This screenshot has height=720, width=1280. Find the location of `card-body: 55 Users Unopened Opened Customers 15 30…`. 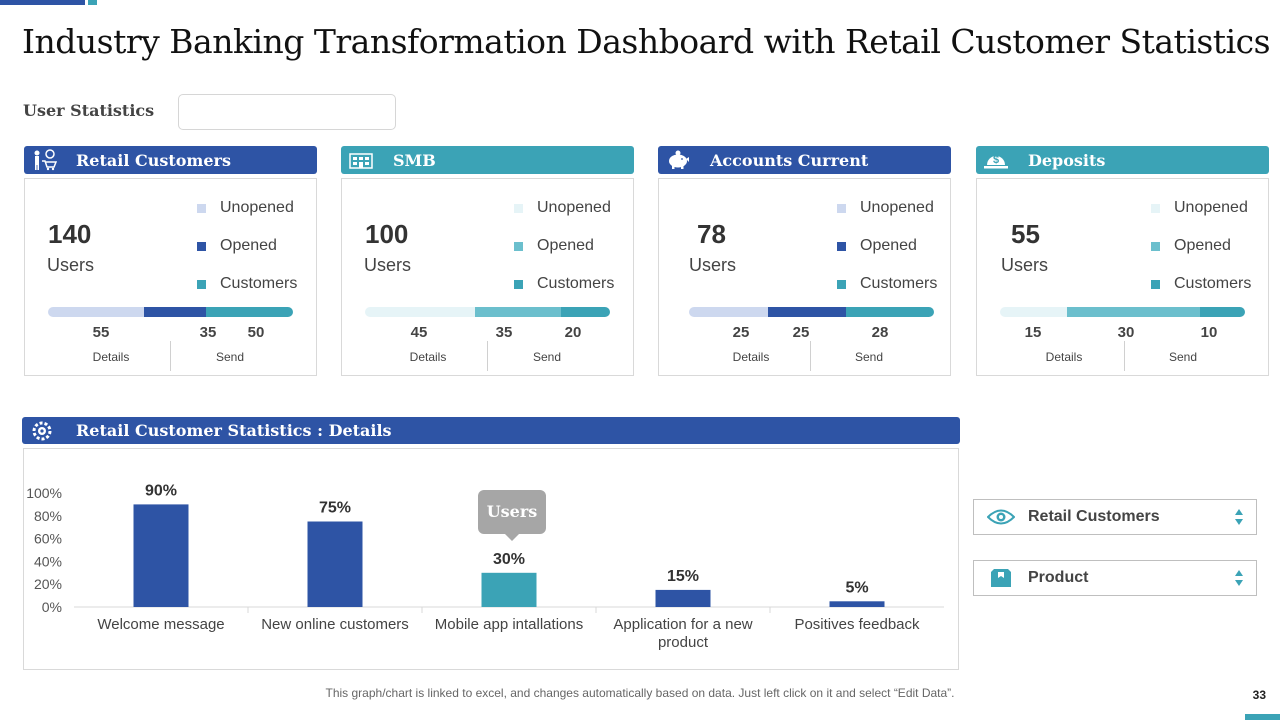

card-body: 55 Users Unopened Opened Customers 15 30… is located at coordinates (1122, 277).